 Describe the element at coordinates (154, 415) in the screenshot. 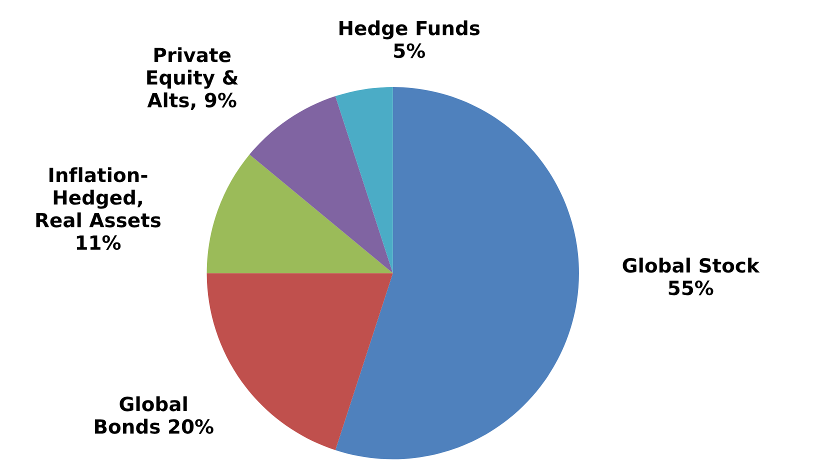

I see `slice-label: Global Bonds 20%` at that location.